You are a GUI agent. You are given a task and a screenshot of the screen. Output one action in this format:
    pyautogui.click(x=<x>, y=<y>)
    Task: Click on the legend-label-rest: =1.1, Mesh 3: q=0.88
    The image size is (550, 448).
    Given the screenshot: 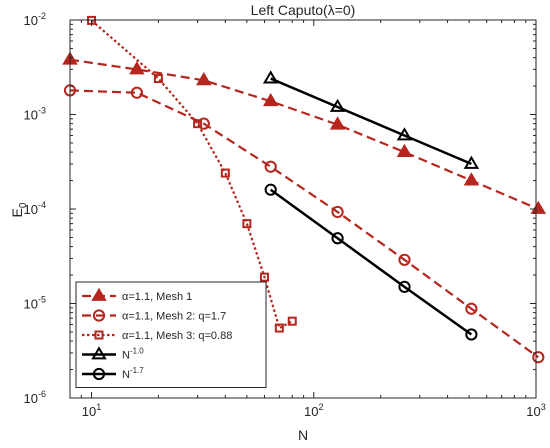 What is the action you would take?
    pyautogui.click(x=180, y=336)
    